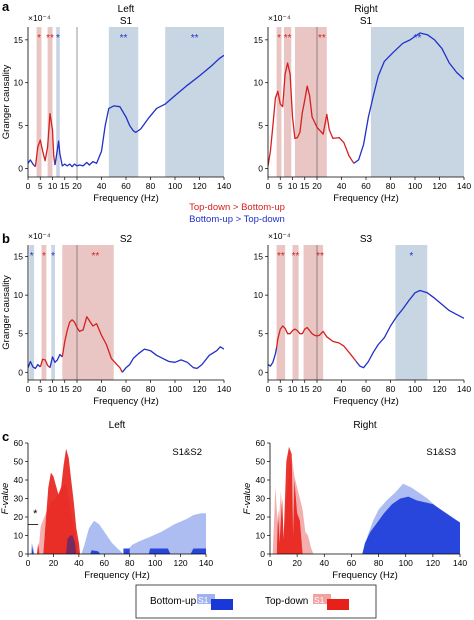 This screenshot has width=474, height=620. What do you see at coordinates (71, 544) in the screenshot?
I see `series-area-td-overlap` at bounding box center [71, 544].